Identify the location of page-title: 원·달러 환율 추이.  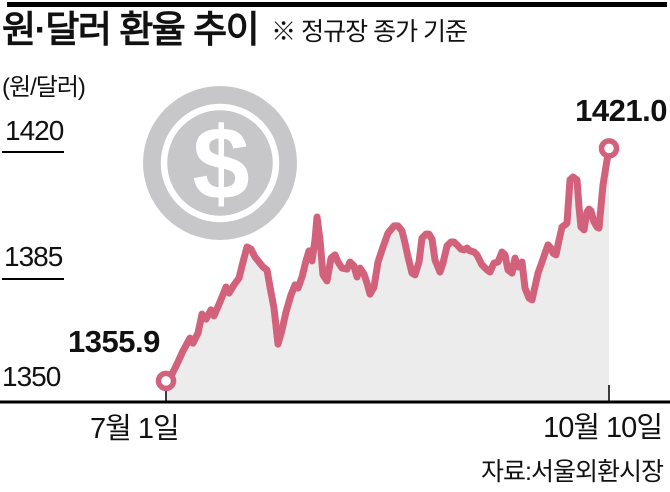
(131, 29).